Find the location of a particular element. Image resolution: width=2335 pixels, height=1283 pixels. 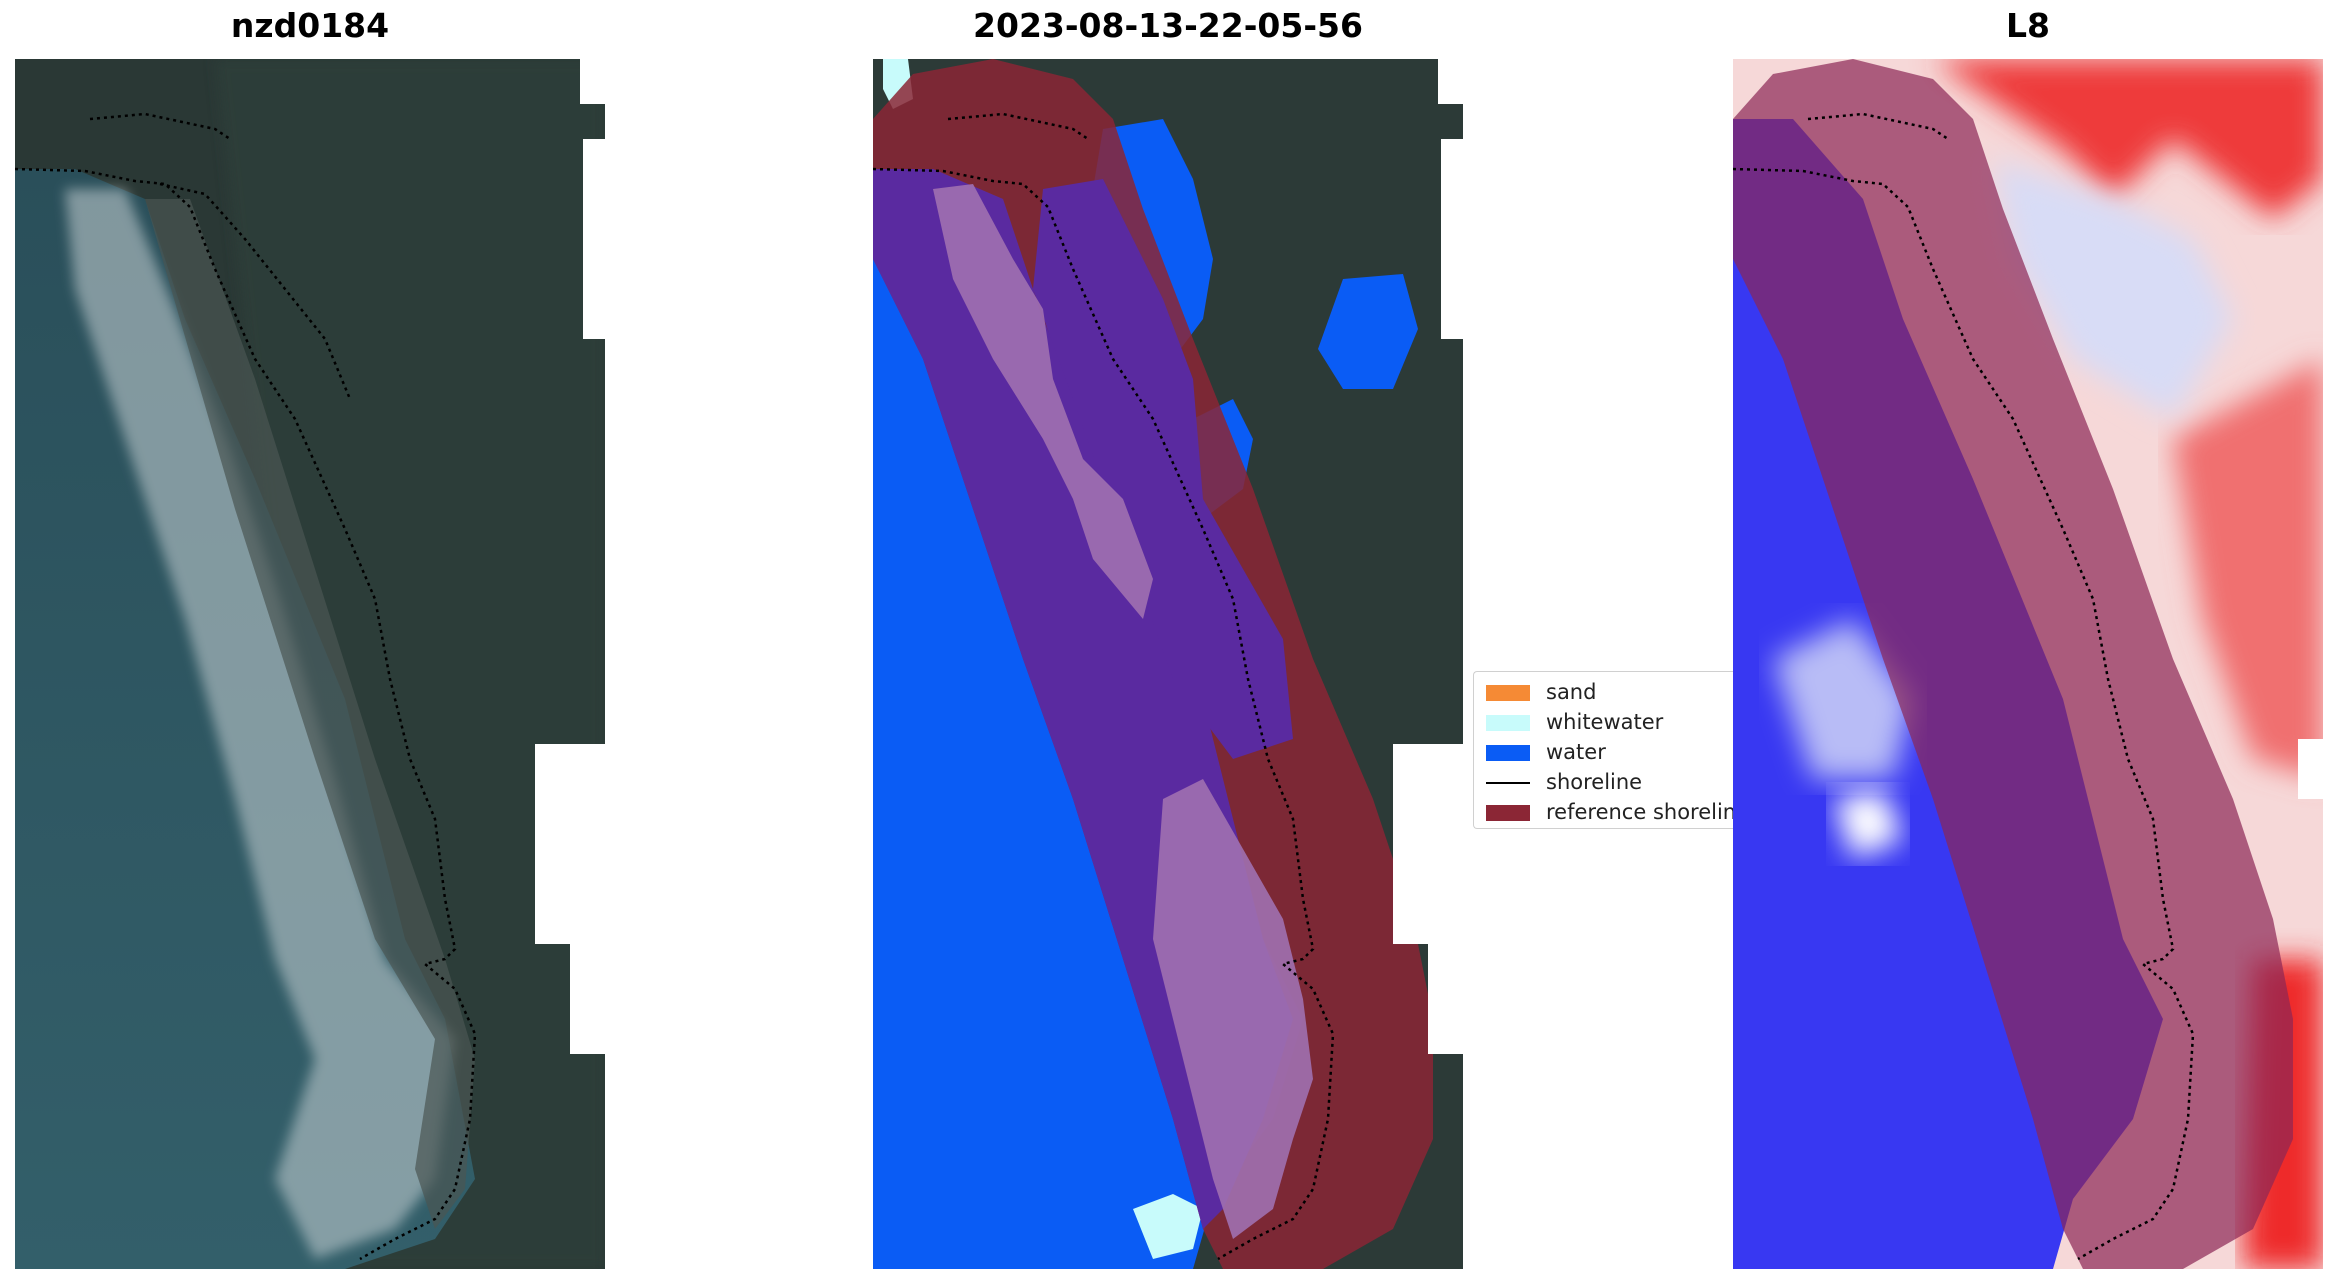

legend-label: reference shoreline is located at coordinates (1639, 812).